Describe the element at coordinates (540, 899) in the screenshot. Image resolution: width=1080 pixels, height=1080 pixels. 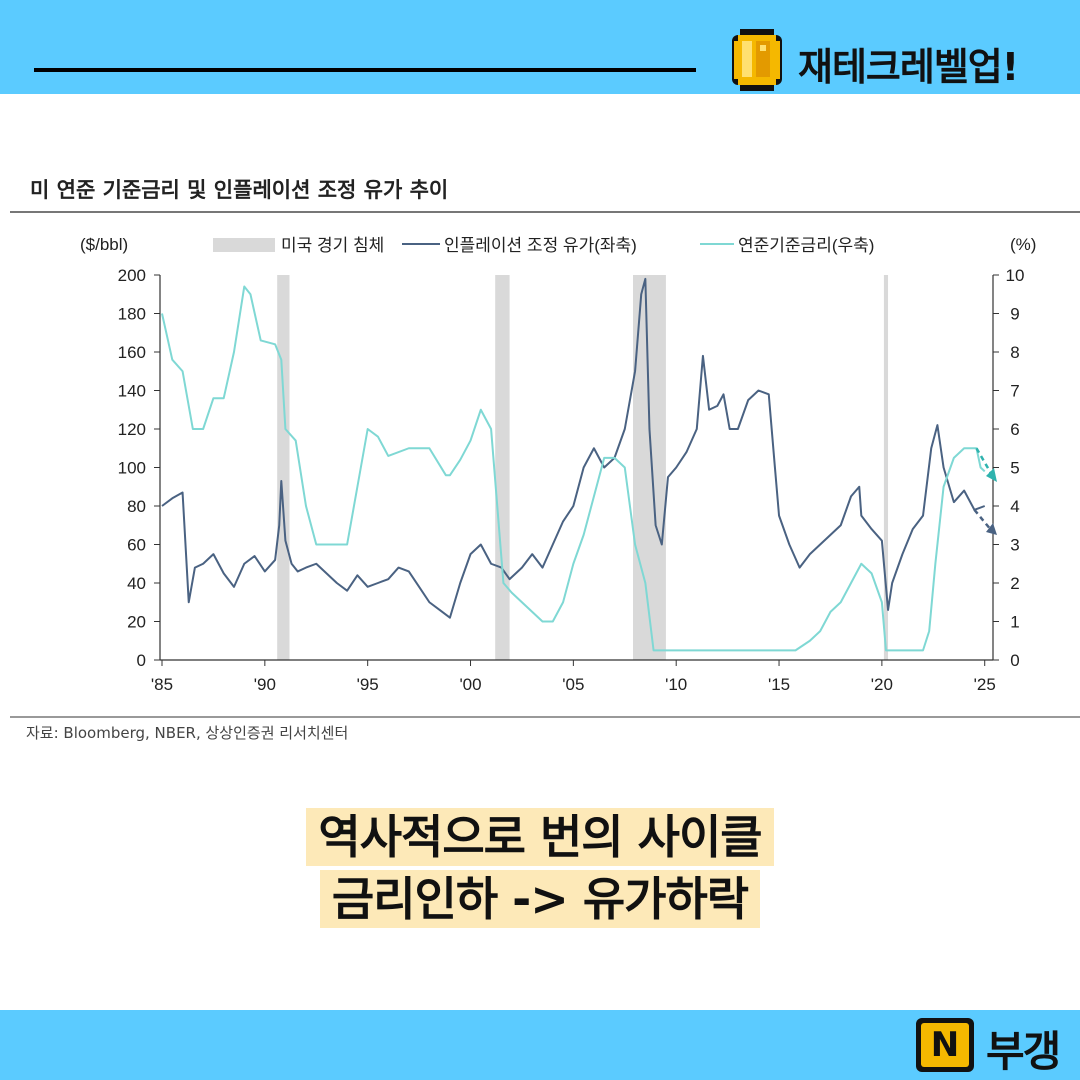
I see `caption-line-2: 금리인하 -> 유가하락` at that location.